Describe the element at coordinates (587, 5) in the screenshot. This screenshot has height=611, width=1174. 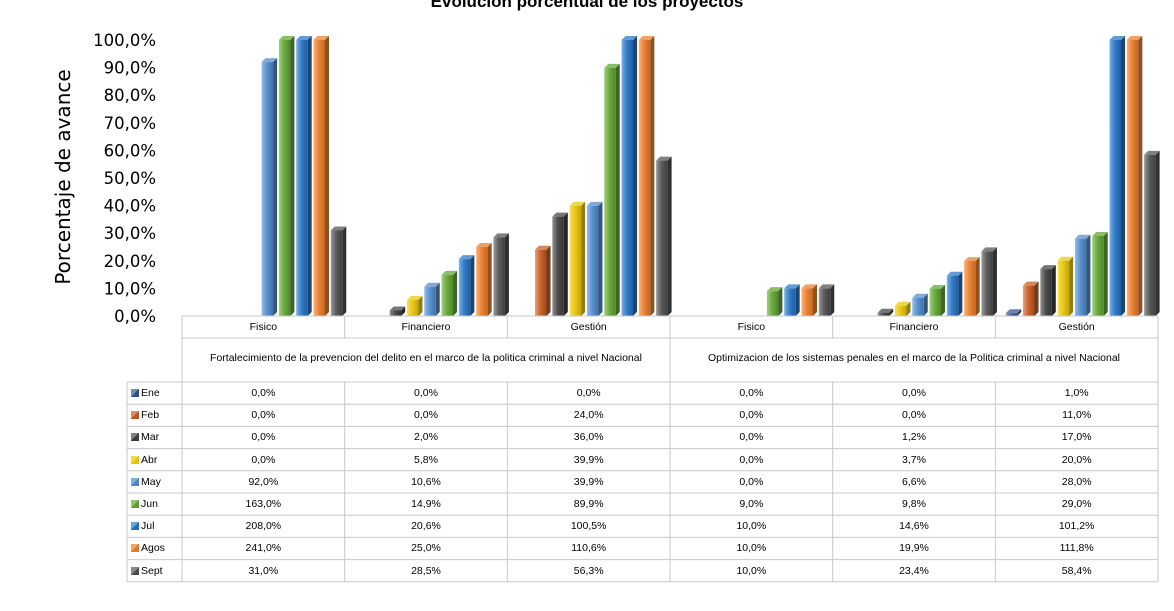
I see `chart-title: Evolución porcentual de los proyectos` at that location.